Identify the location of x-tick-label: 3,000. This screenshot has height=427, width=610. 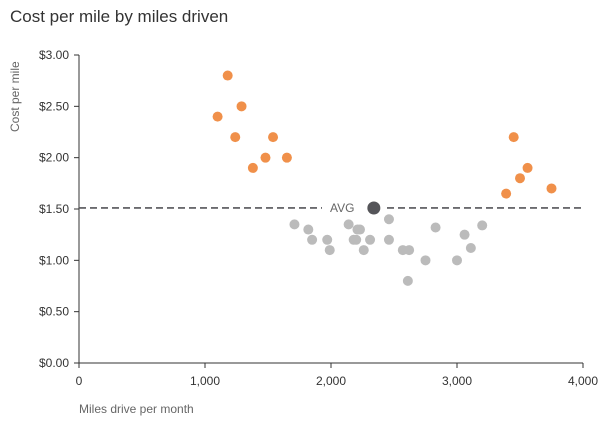
(457, 381).